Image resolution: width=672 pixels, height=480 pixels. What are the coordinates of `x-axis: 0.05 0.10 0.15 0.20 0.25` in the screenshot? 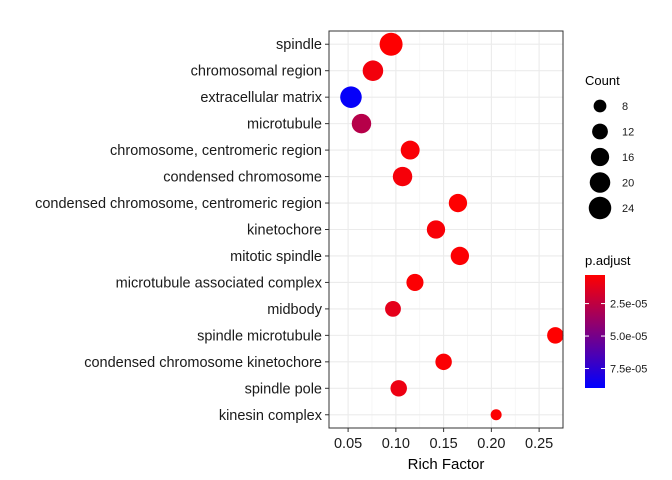 It's located at (443, 440).